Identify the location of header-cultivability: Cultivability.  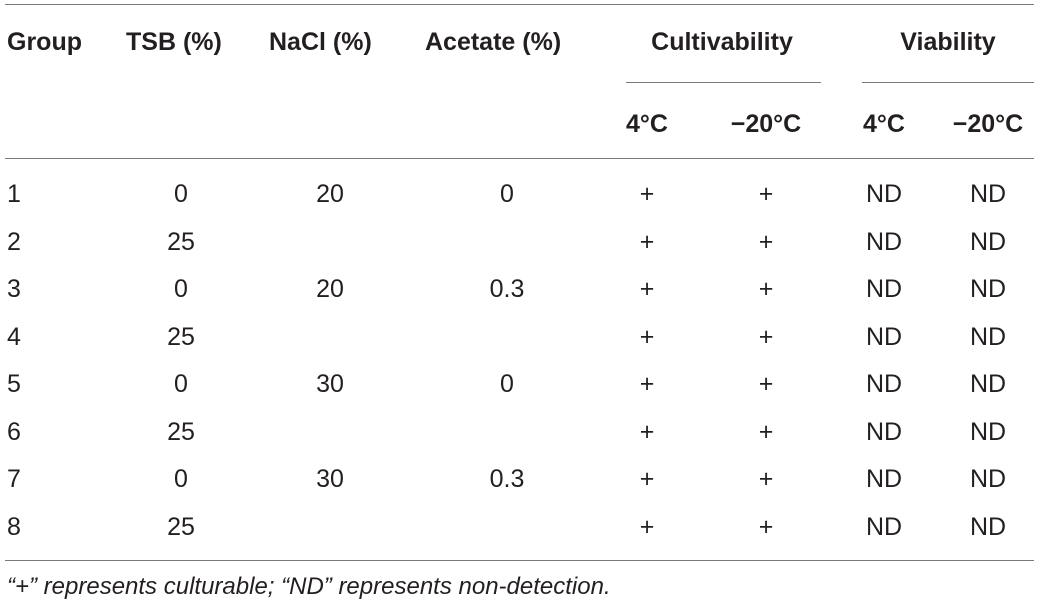
(722, 42).